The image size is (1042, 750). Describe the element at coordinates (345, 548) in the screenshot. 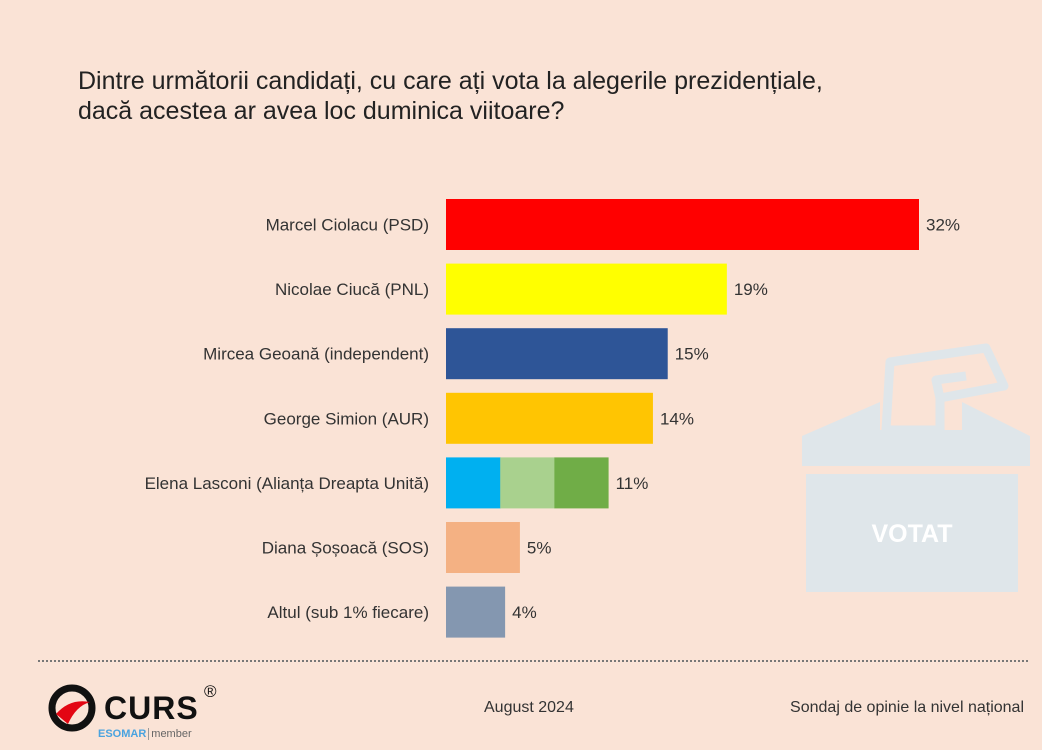

I see `category-label-5: Diana Șoșoacă (SOS)` at that location.